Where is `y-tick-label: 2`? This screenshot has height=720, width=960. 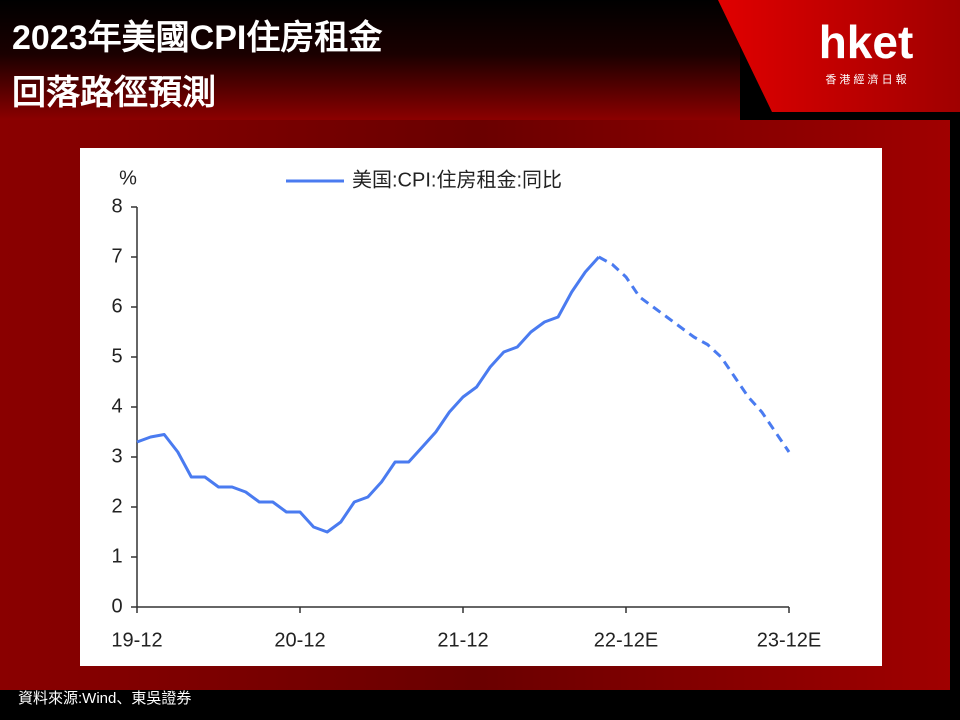
y-tick-label: 2 is located at coordinates (116, 506).